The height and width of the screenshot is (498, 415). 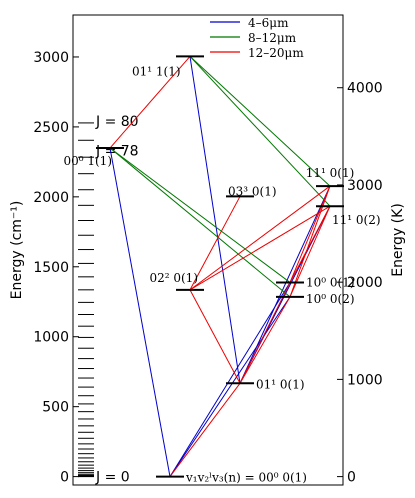 What do you see at coordinates (268, 23) in the screenshot?
I see `legend-label: 4–6μm` at bounding box center [268, 23].